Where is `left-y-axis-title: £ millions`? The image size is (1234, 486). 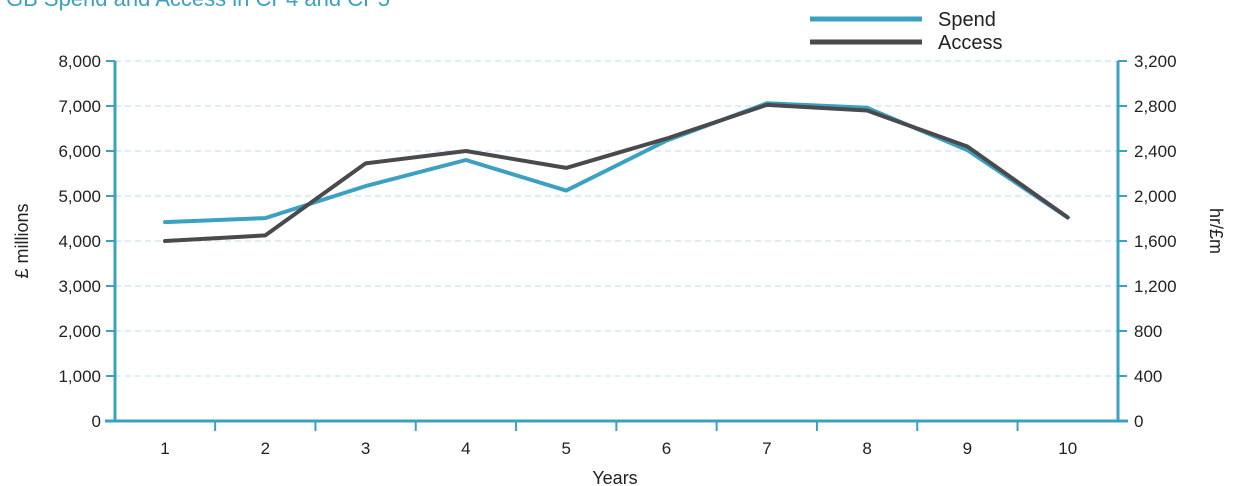 left-y-axis-title: £ millions is located at coordinates (22, 240).